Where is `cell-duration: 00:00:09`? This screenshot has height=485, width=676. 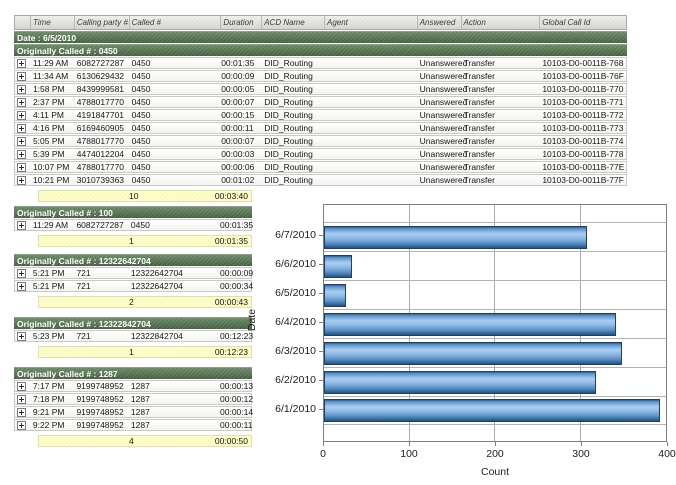 cell-duration: 00:00:09 is located at coordinates (238, 76).